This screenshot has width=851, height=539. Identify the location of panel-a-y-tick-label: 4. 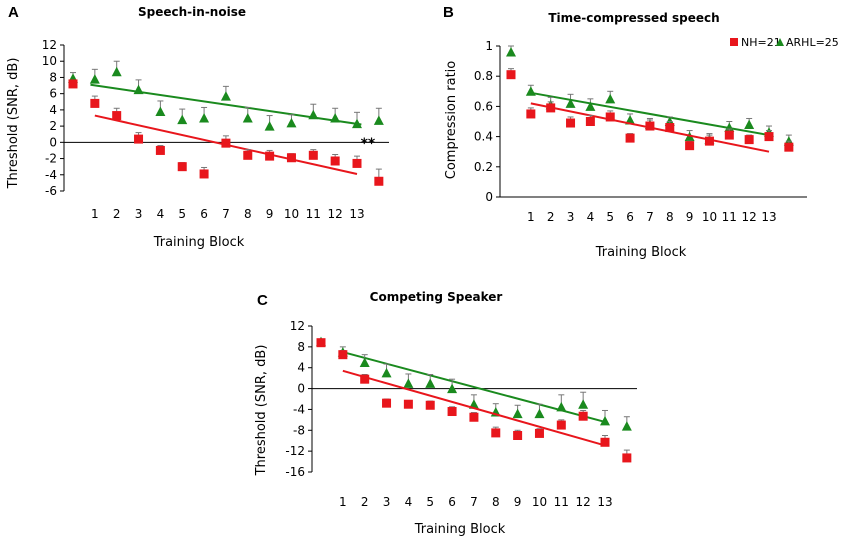
(53, 110).